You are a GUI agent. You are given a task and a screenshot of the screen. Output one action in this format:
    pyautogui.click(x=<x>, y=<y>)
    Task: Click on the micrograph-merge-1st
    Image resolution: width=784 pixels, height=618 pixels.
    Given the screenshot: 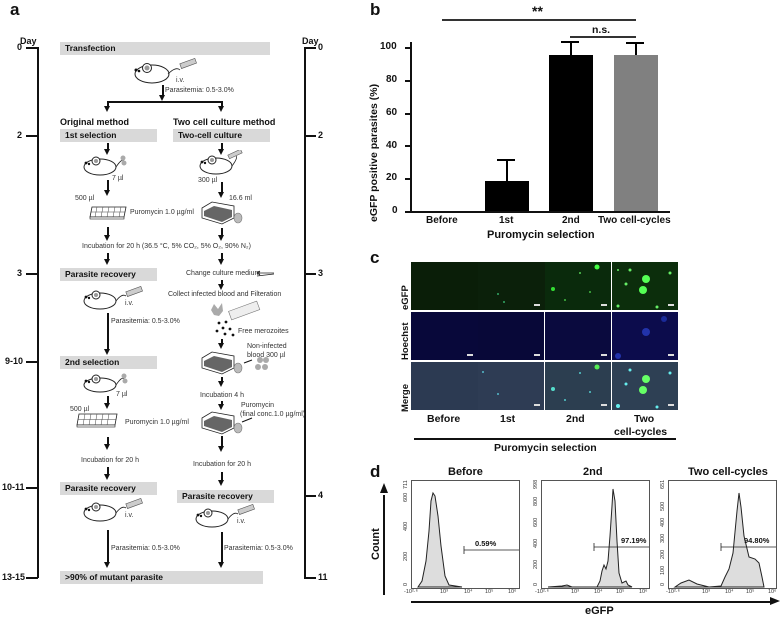 What is the action you would take?
    pyautogui.click(x=511, y=386)
    